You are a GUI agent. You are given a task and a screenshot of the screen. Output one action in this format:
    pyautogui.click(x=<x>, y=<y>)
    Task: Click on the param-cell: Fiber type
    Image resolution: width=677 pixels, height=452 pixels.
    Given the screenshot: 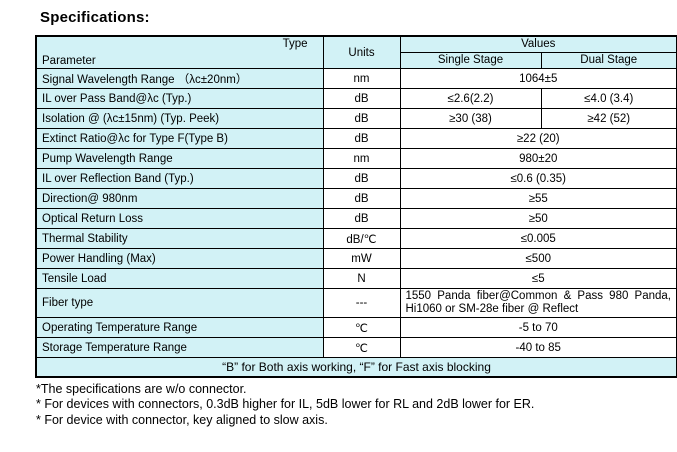 What is the action you would take?
    pyautogui.click(x=179, y=303)
    